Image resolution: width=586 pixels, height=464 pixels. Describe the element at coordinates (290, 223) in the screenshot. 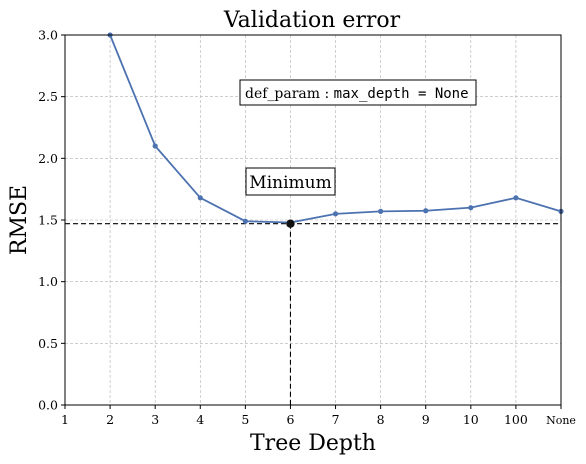

I see `minimum-point` at that location.